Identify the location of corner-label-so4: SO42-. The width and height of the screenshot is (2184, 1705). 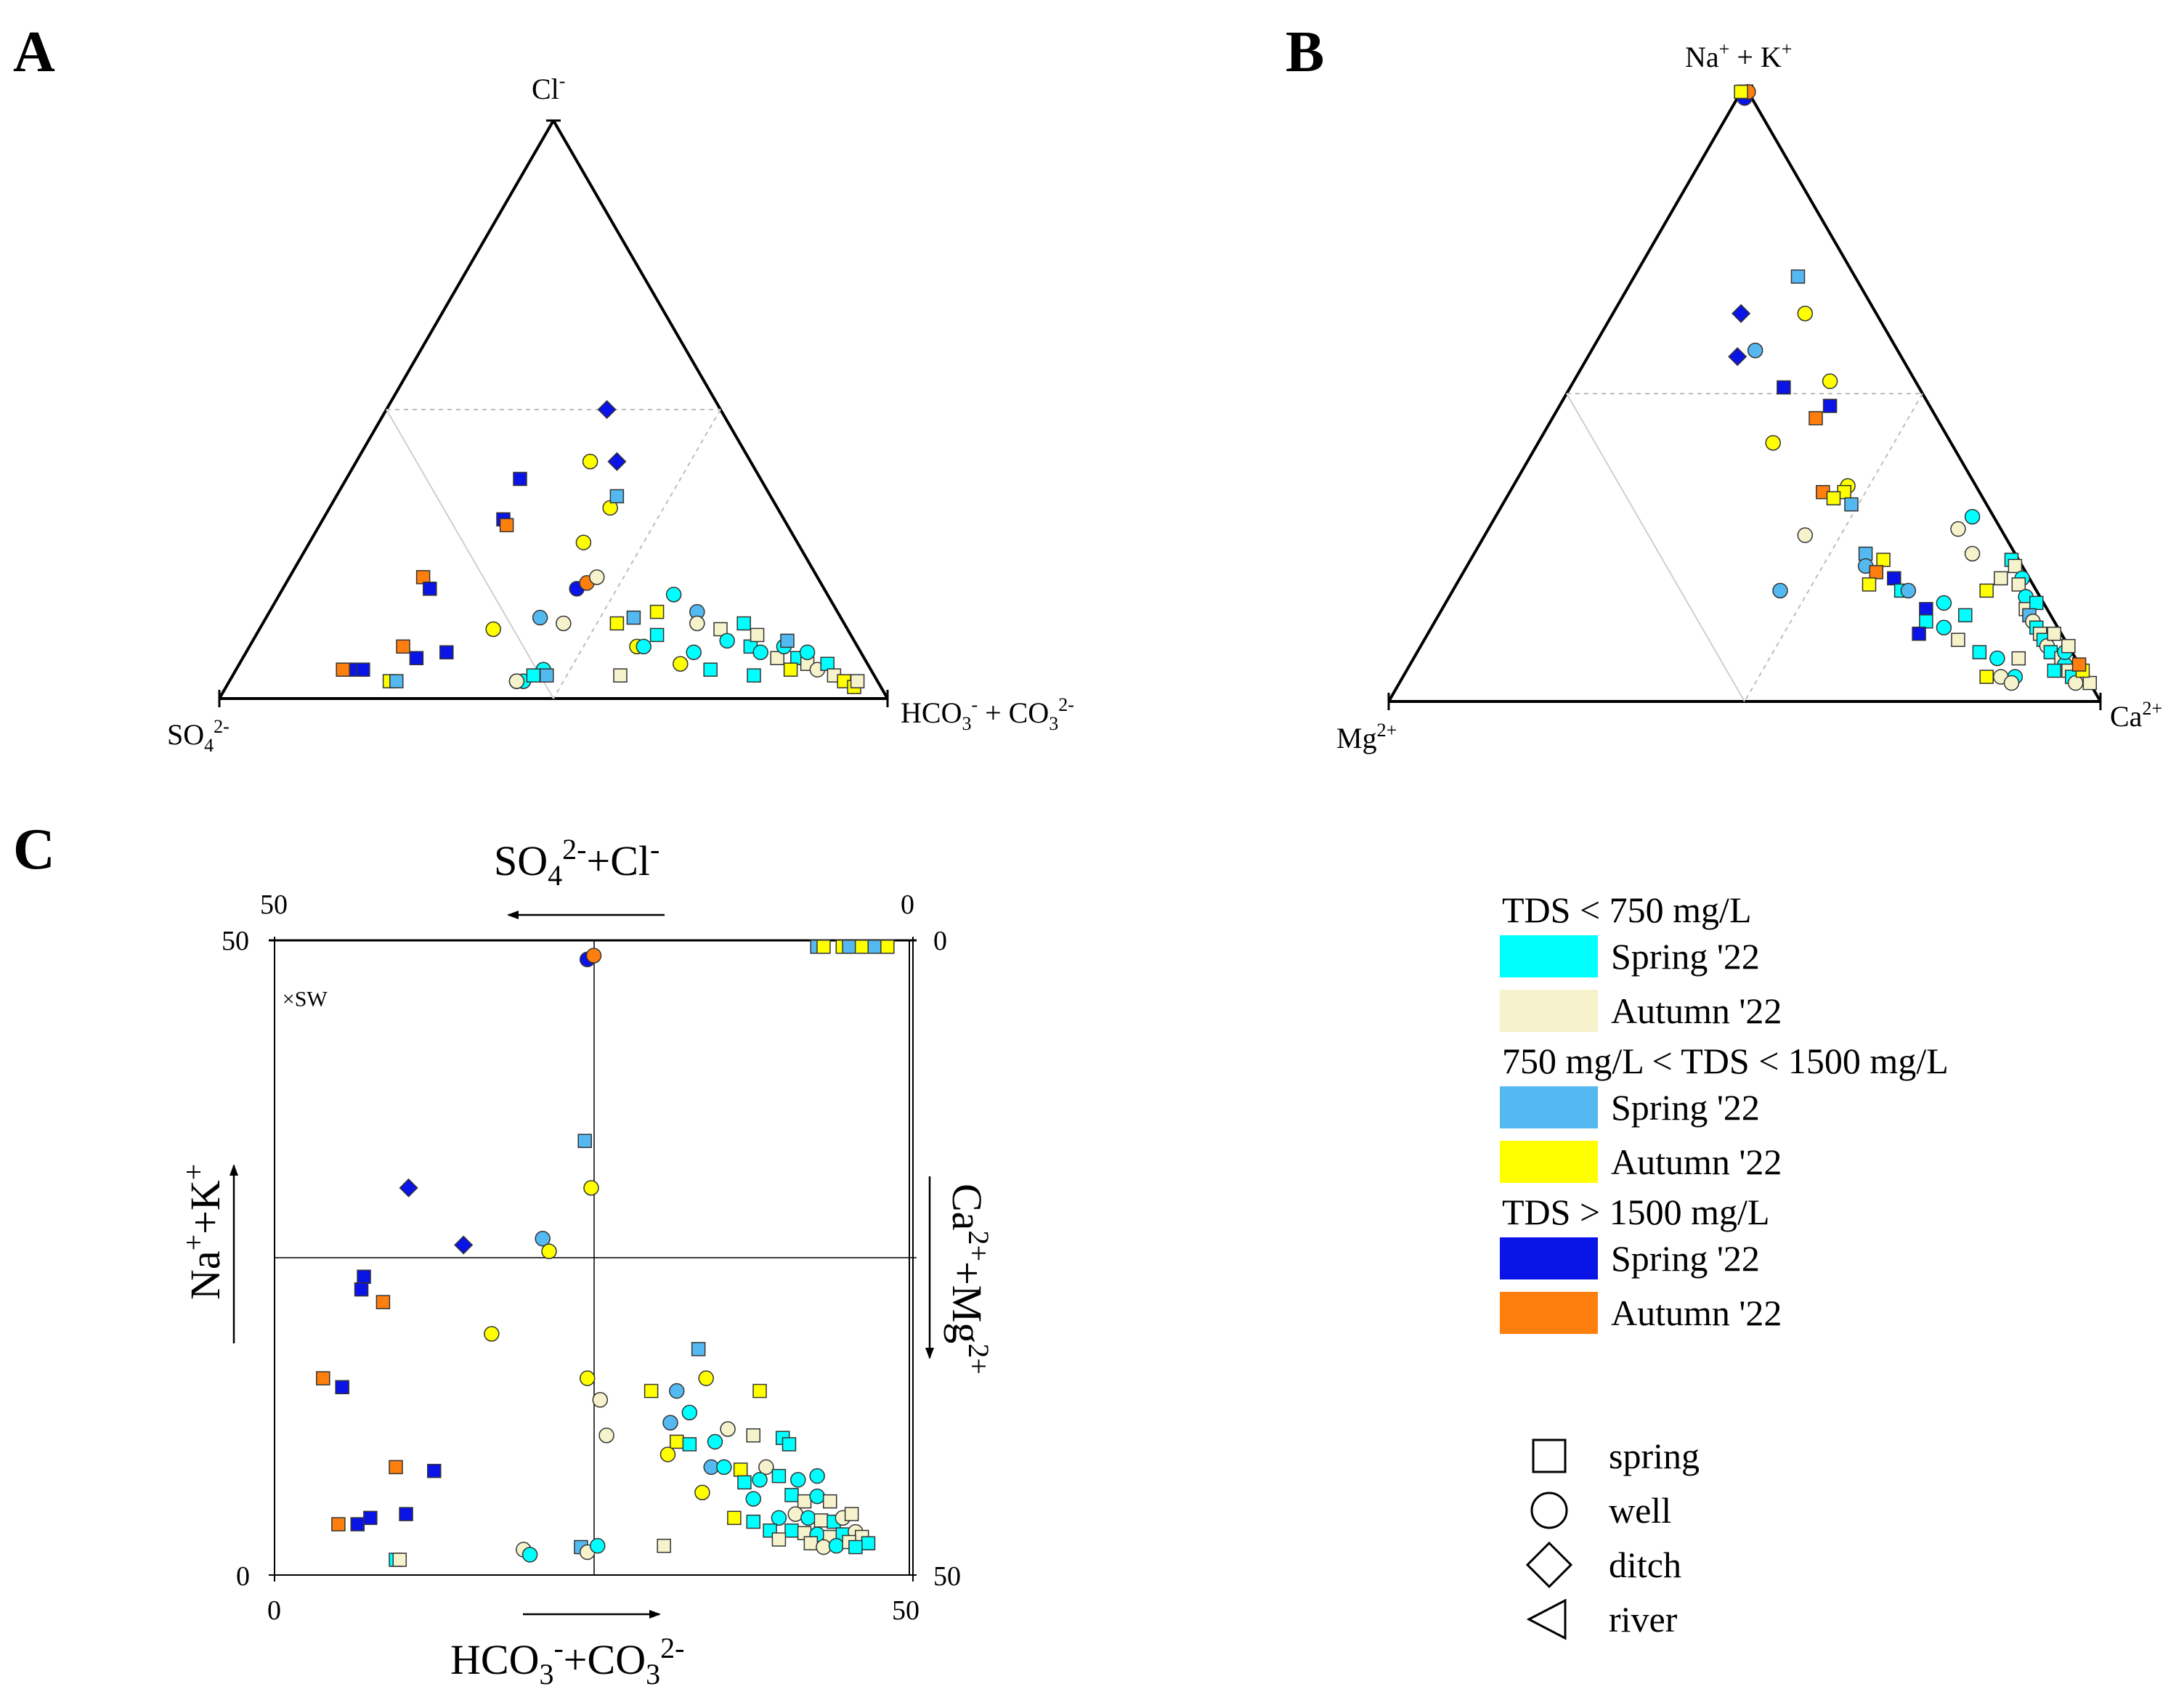
(198, 736).